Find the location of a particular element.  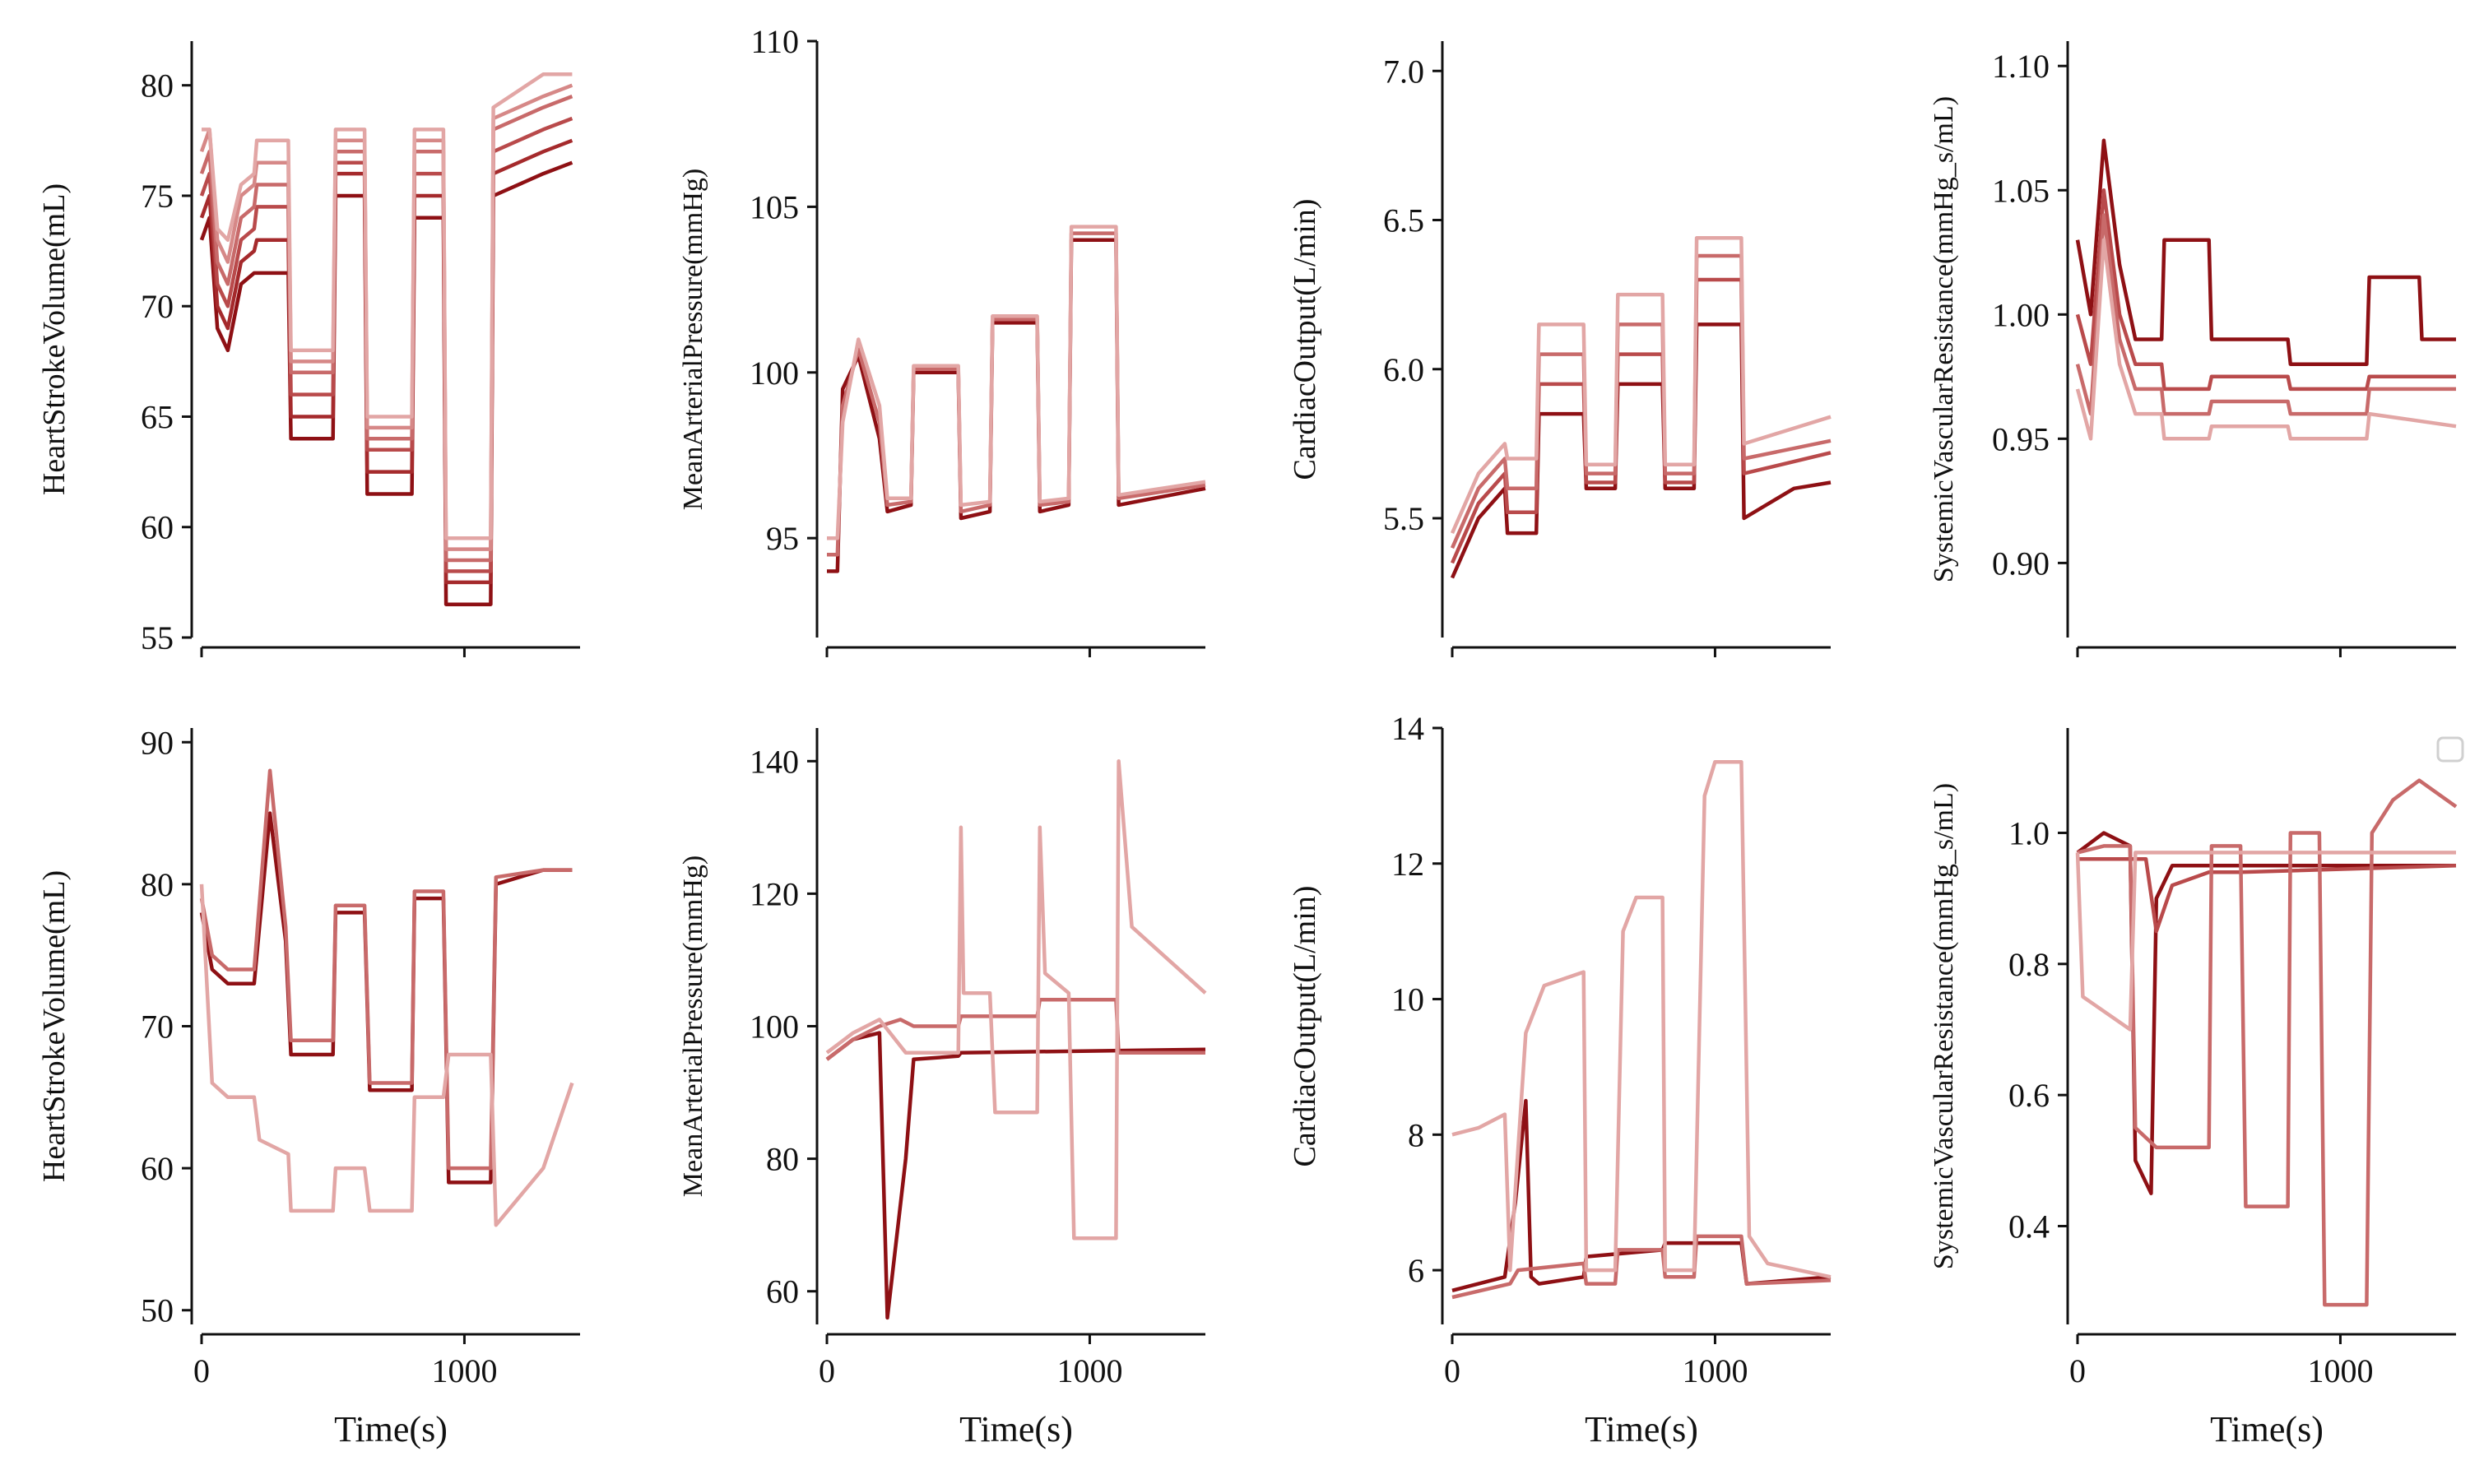

series-line-r0c1-s2 is located at coordinates (1017, 394).